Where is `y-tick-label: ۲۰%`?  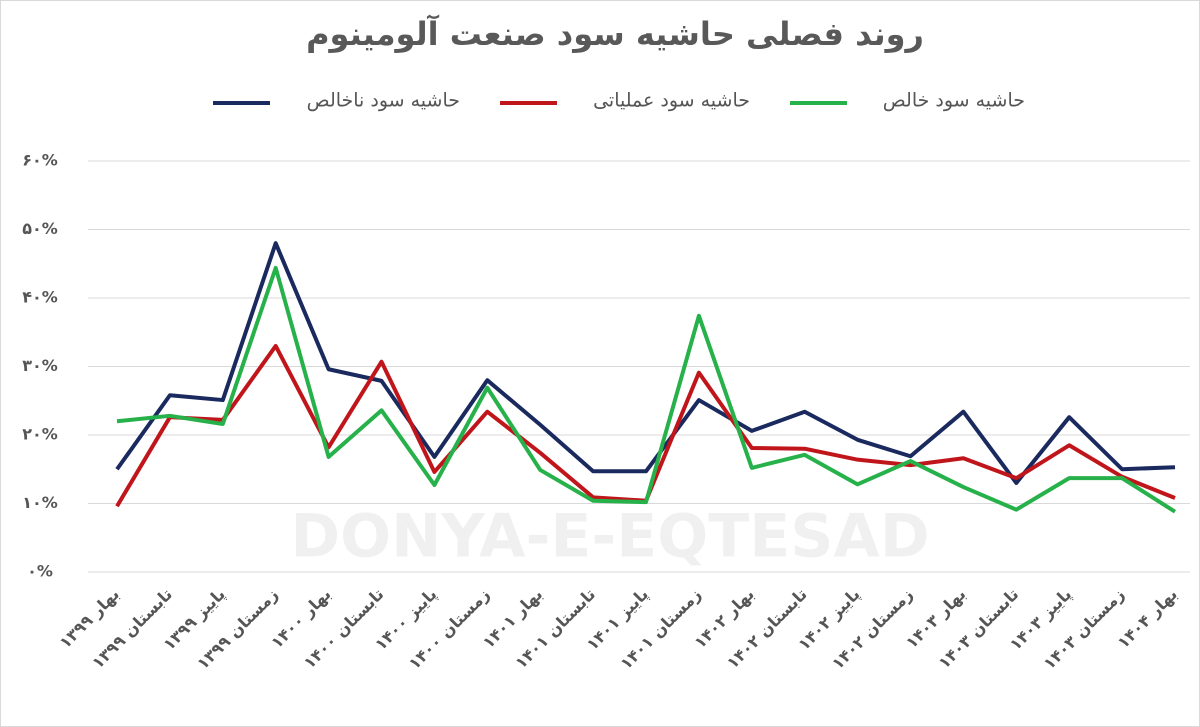
y-tick-label: ۲۰% is located at coordinates (40, 434).